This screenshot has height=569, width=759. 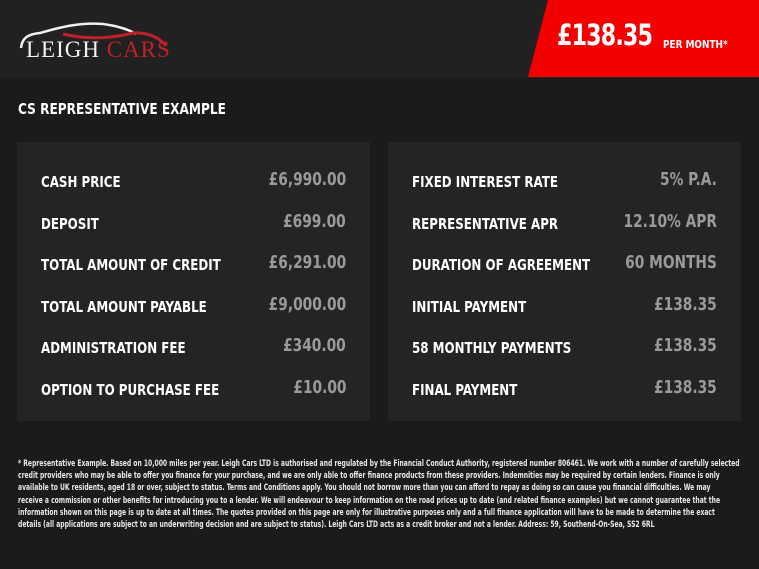 What do you see at coordinates (193, 181) in the screenshot?
I see `finance-row: CASH PRICE £6,990.00` at bounding box center [193, 181].